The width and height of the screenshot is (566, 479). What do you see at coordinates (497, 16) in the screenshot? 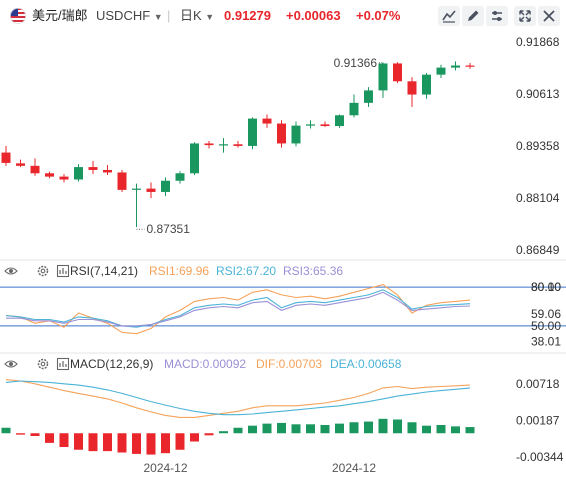
I see `settings-button` at bounding box center [497, 16].